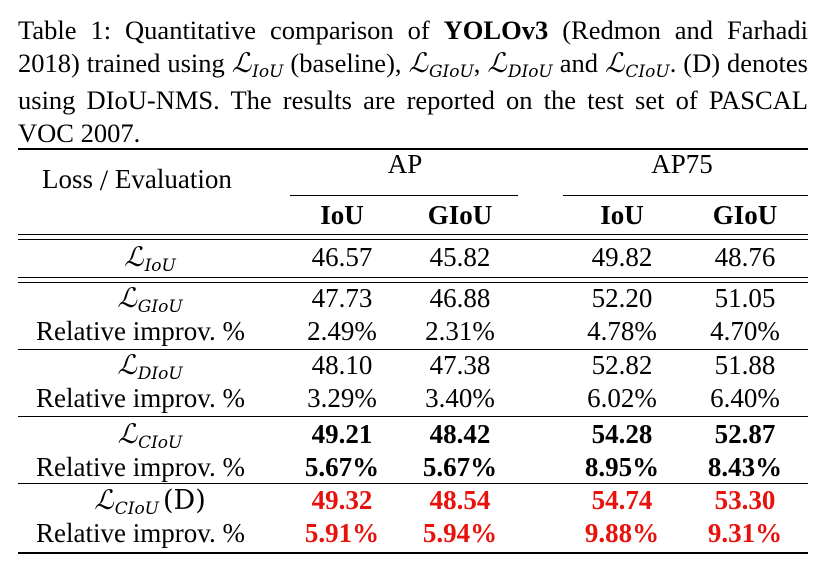 Image resolution: width=828 pixels, height=574 pixels. Describe the element at coordinates (745, 398) in the screenshot. I see `table-cell: 6.40%` at that location.